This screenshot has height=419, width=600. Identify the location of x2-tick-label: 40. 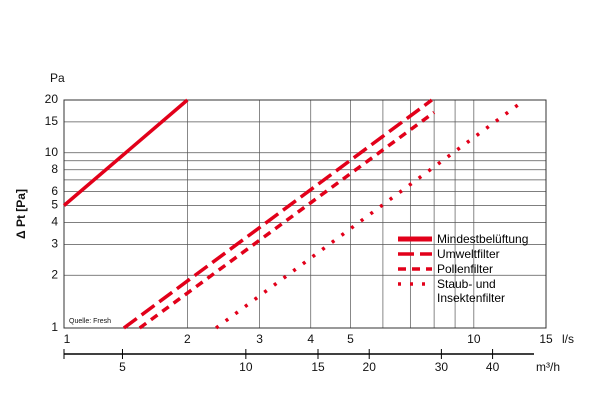
(493, 367).